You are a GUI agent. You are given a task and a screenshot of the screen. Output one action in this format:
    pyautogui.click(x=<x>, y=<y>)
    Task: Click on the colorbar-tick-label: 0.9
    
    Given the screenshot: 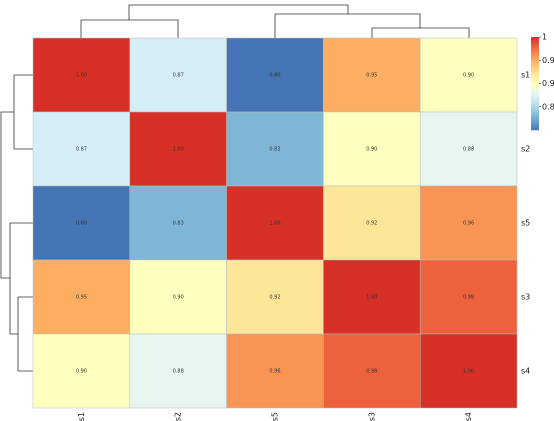 What is the action you would take?
    pyautogui.click(x=548, y=83)
    